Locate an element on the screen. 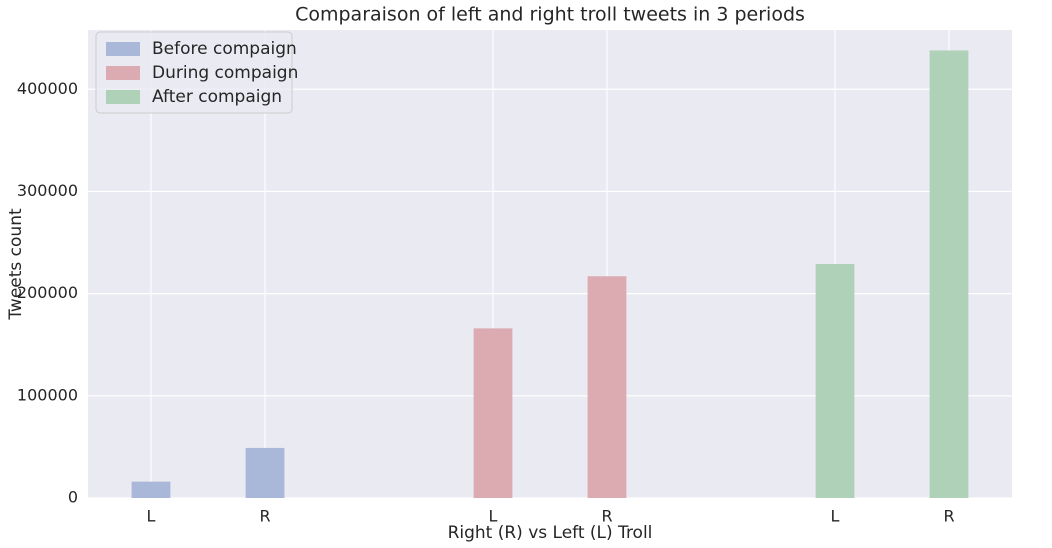  y-axis-label: Tweets count is located at coordinates (16, 264).